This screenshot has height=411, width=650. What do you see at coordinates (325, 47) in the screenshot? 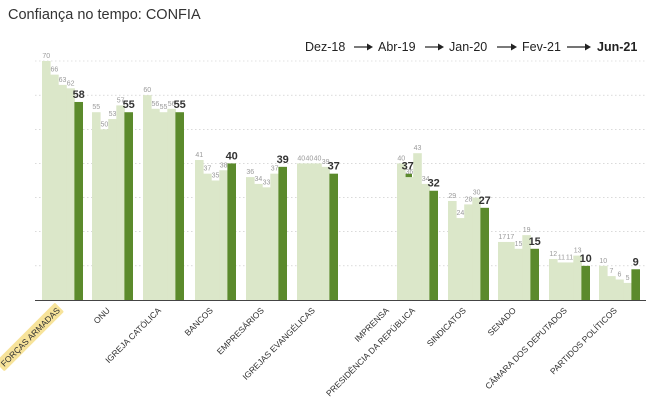
I see `legend-item: Dez-18` at bounding box center [325, 47].